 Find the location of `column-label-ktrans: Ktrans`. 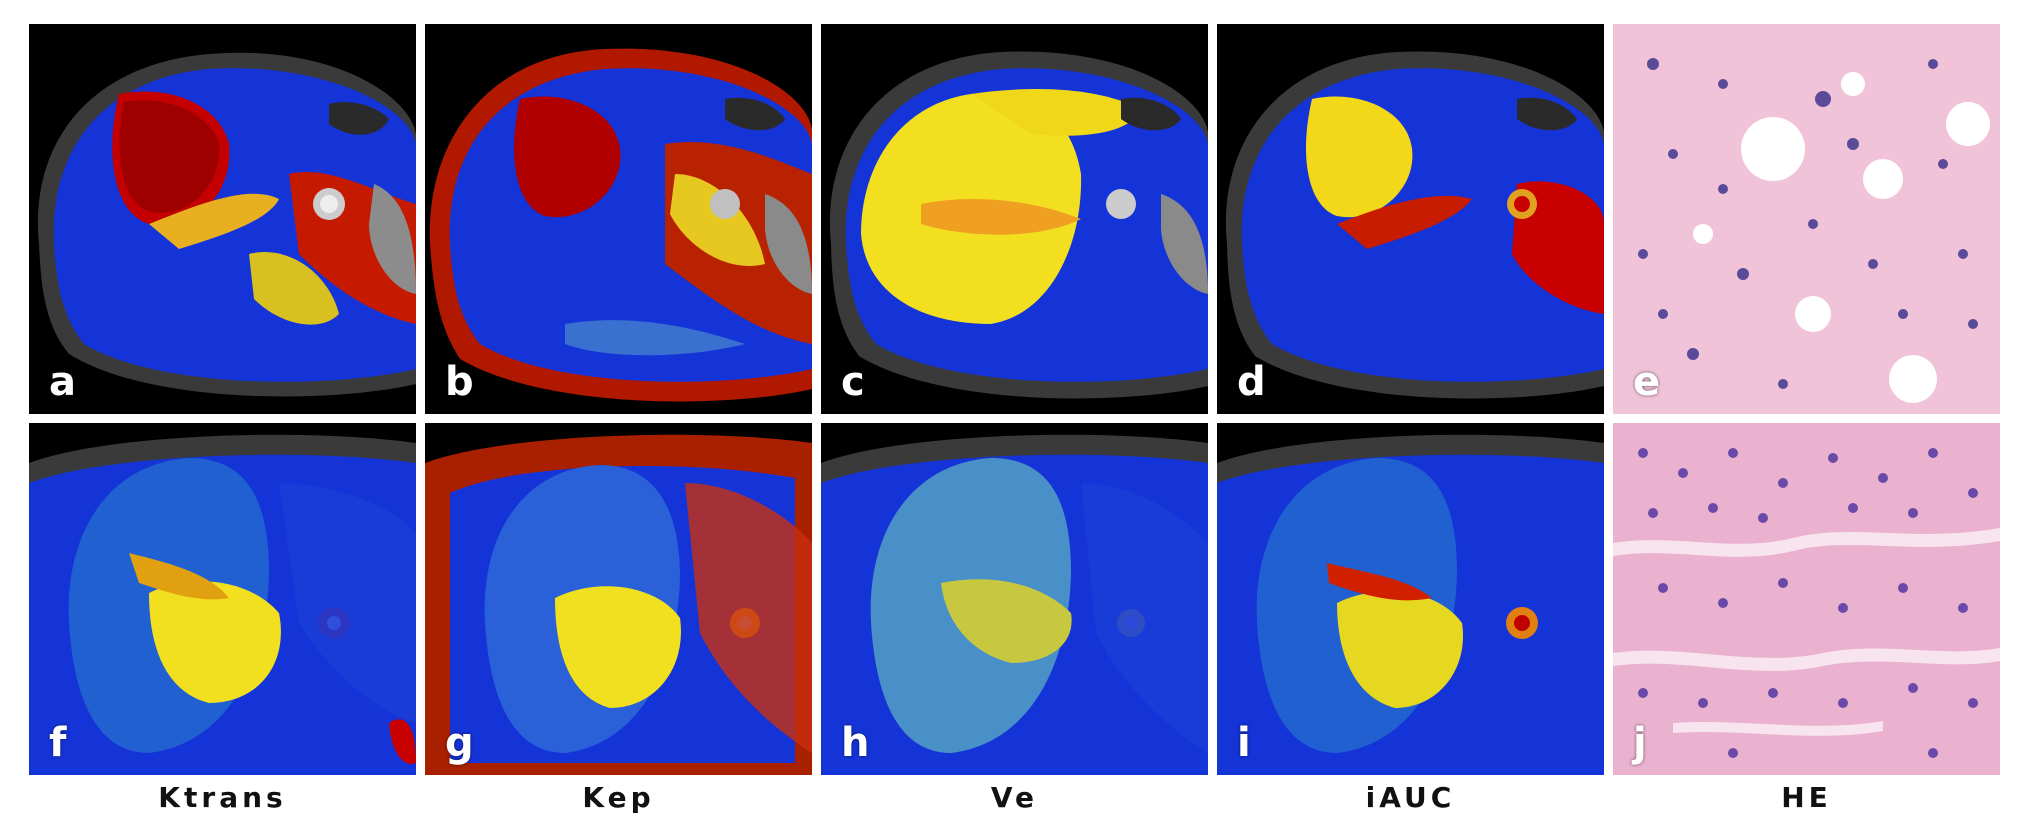

column-label-ktrans: Ktrans is located at coordinates (222, 797).